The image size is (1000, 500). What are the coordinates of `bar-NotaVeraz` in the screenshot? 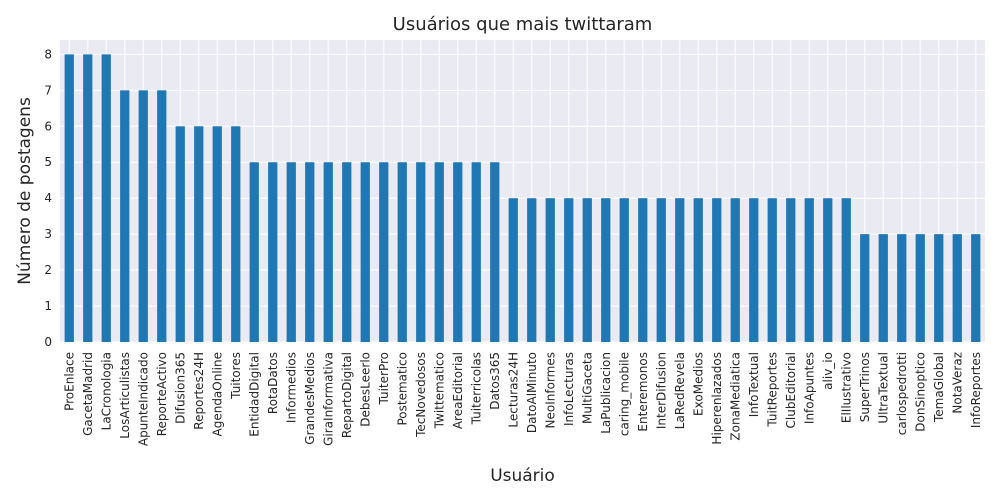 It's located at (957, 288).